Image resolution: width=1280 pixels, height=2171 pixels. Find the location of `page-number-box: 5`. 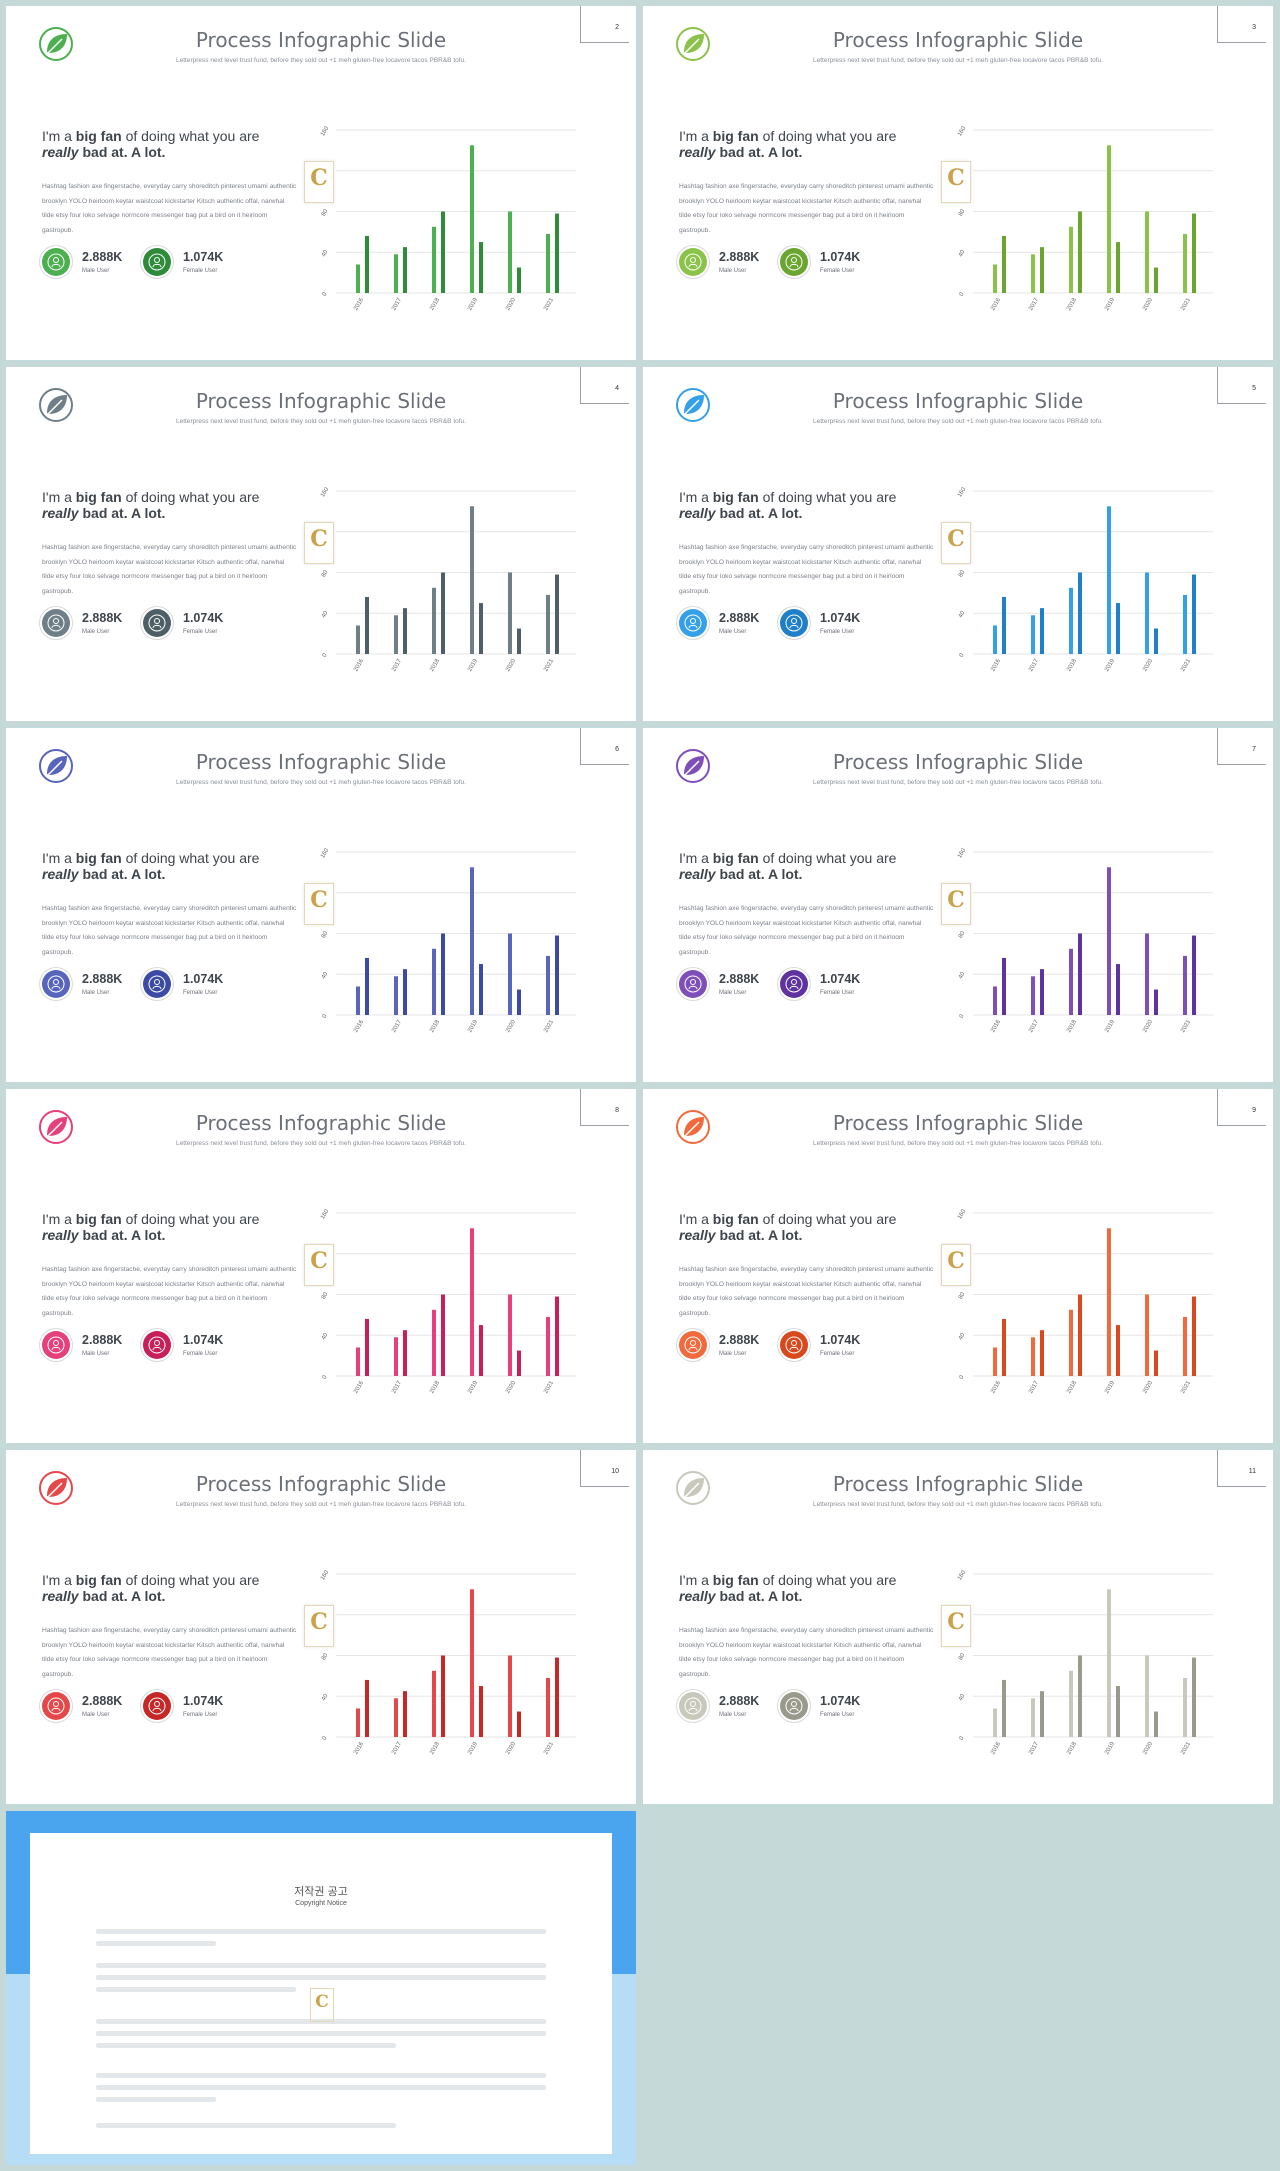

page-number-box: 5 is located at coordinates (1241, 385).